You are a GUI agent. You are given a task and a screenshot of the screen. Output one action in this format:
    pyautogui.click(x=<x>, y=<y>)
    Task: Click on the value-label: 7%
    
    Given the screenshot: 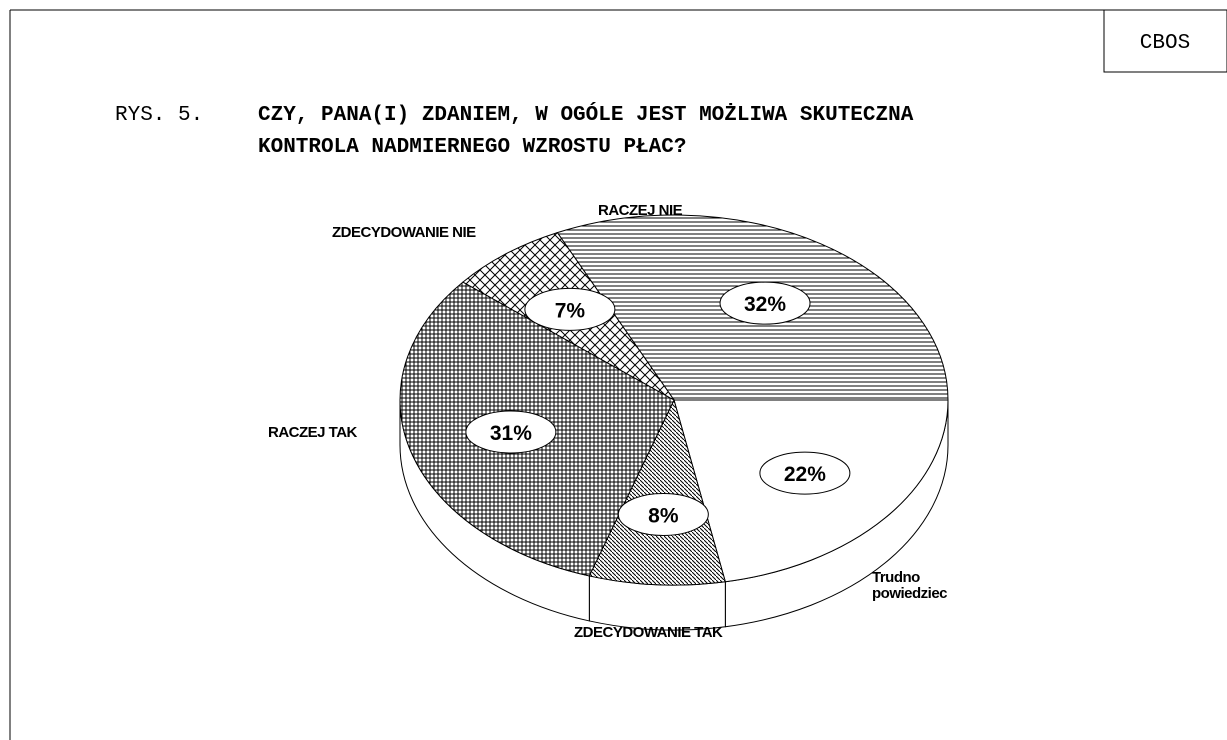 What is the action you would take?
    pyautogui.click(x=570, y=310)
    